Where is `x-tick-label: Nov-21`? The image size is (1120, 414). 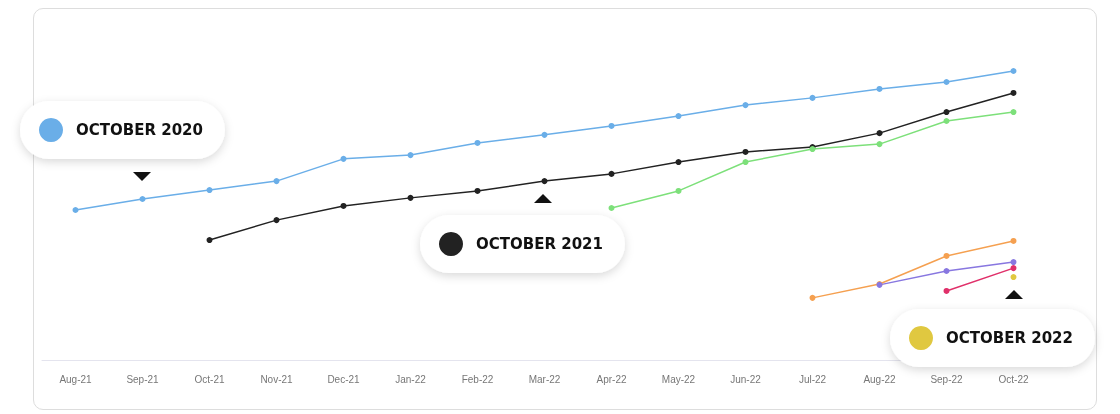
x-tick-label: Nov-21 is located at coordinates (277, 379).